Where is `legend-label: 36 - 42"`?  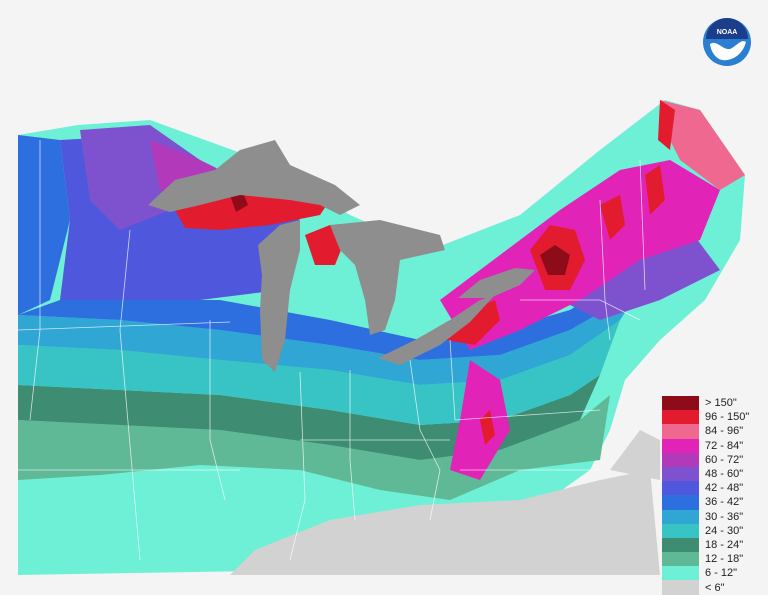 legend-label: 36 - 42" is located at coordinates (724, 502).